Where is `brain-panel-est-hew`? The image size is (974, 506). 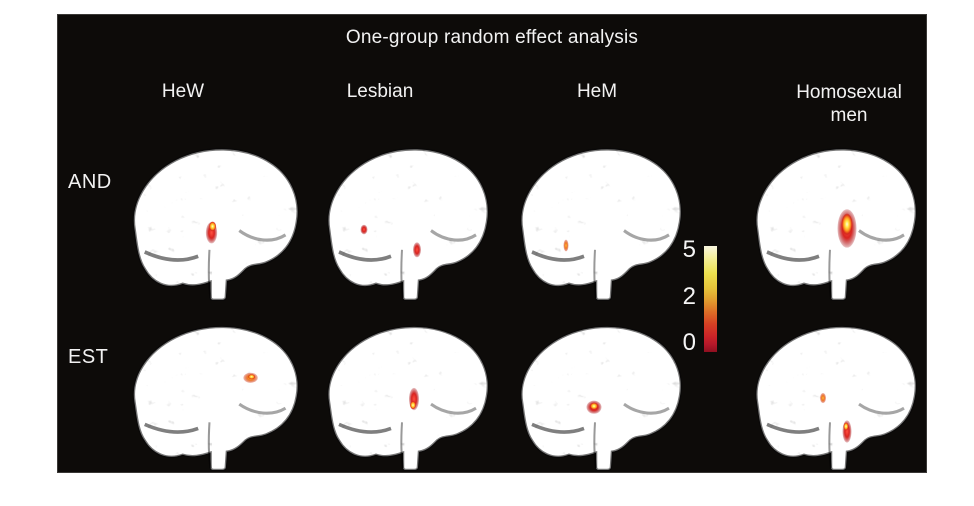
brain-panel-est-hew is located at coordinates (210, 395).